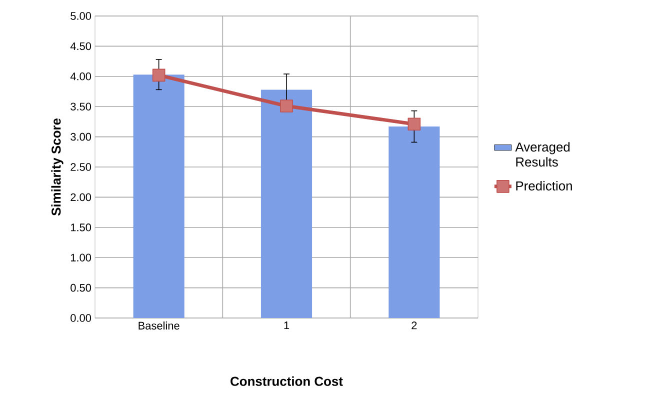 This screenshot has width=652, height=401. What do you see at coordinates (286, 381) in the screenshot?
I see `x-axis-title: Construction Cost` at bounding box center [286, 381].